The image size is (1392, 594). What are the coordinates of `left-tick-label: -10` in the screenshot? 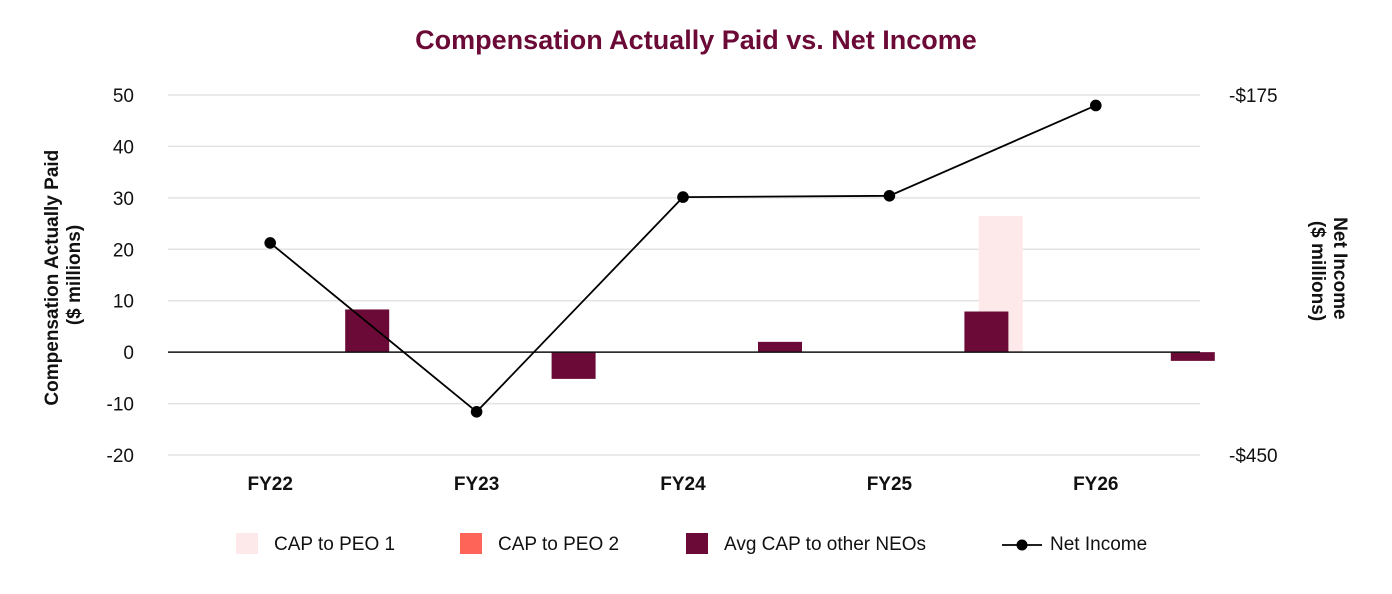 It's located at (120, 405).